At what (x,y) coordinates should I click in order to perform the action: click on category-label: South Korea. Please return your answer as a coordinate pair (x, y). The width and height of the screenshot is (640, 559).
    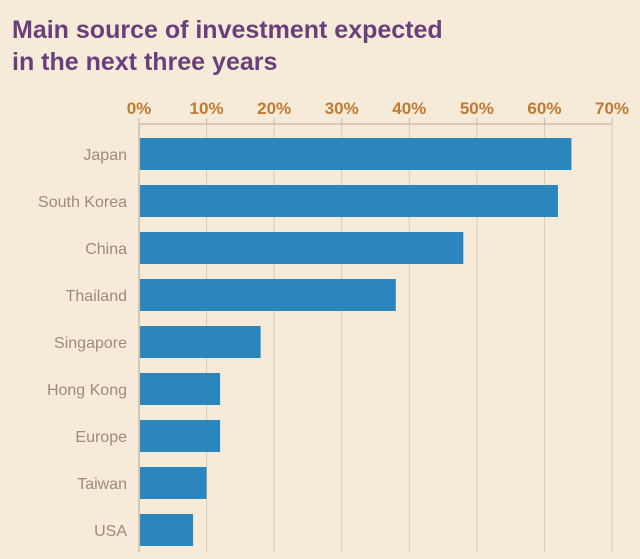
    Looking at the image, I should click on (82, 202).